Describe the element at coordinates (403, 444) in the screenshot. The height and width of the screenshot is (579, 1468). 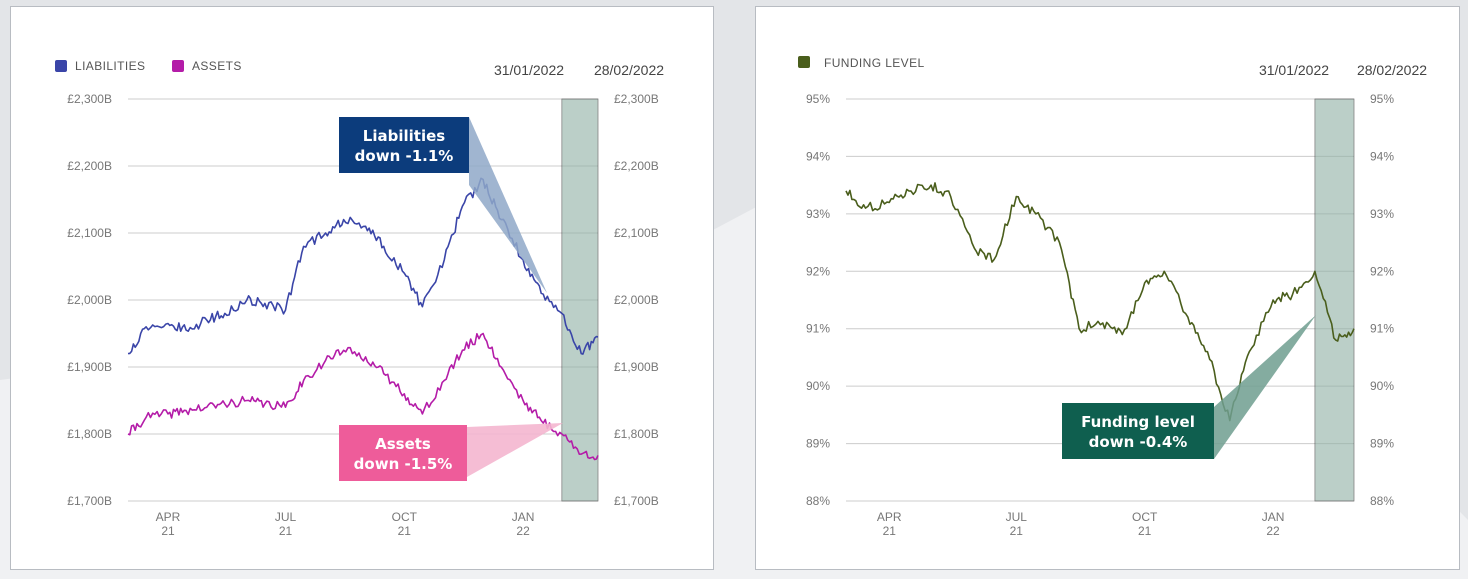
I see `callout-assets-line1: Assets` at that location.